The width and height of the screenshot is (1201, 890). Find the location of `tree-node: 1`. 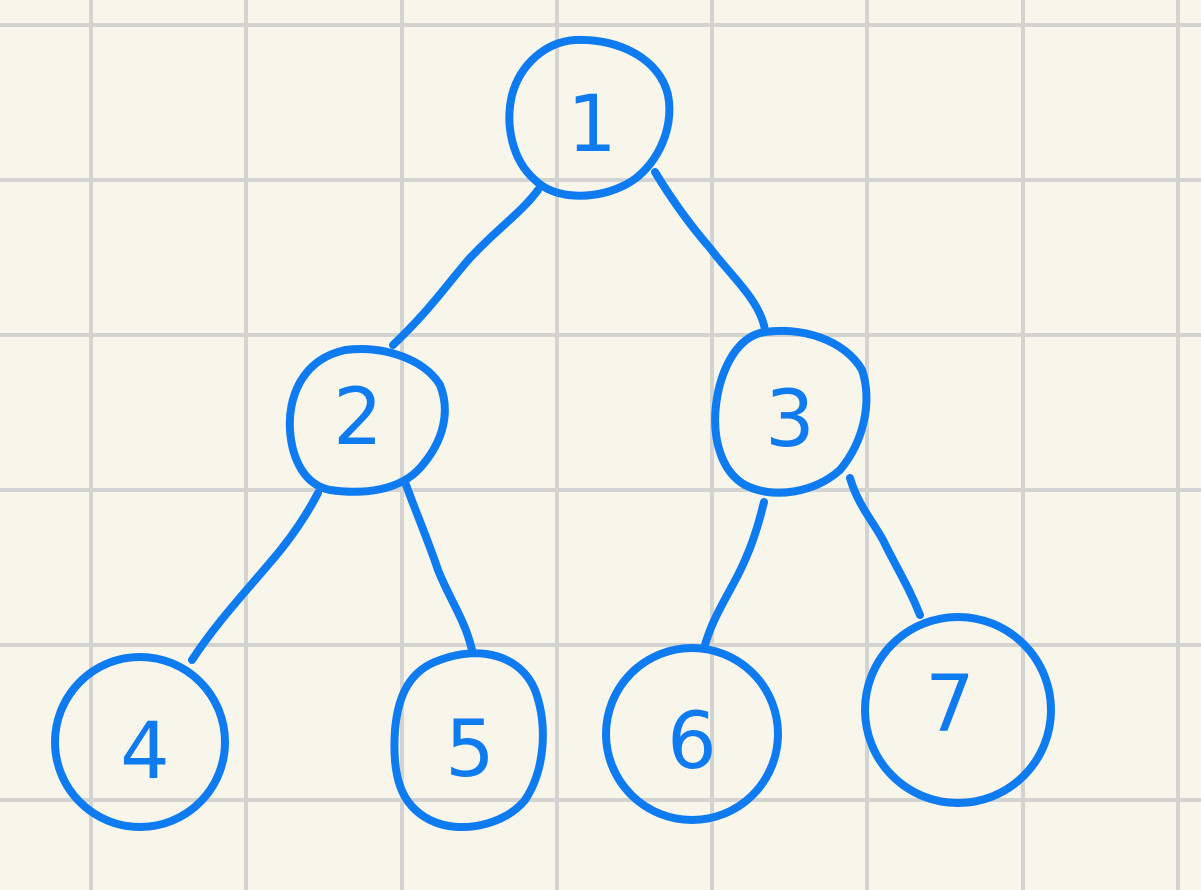

tree-node: 1 is located at coordinates (589, 117).